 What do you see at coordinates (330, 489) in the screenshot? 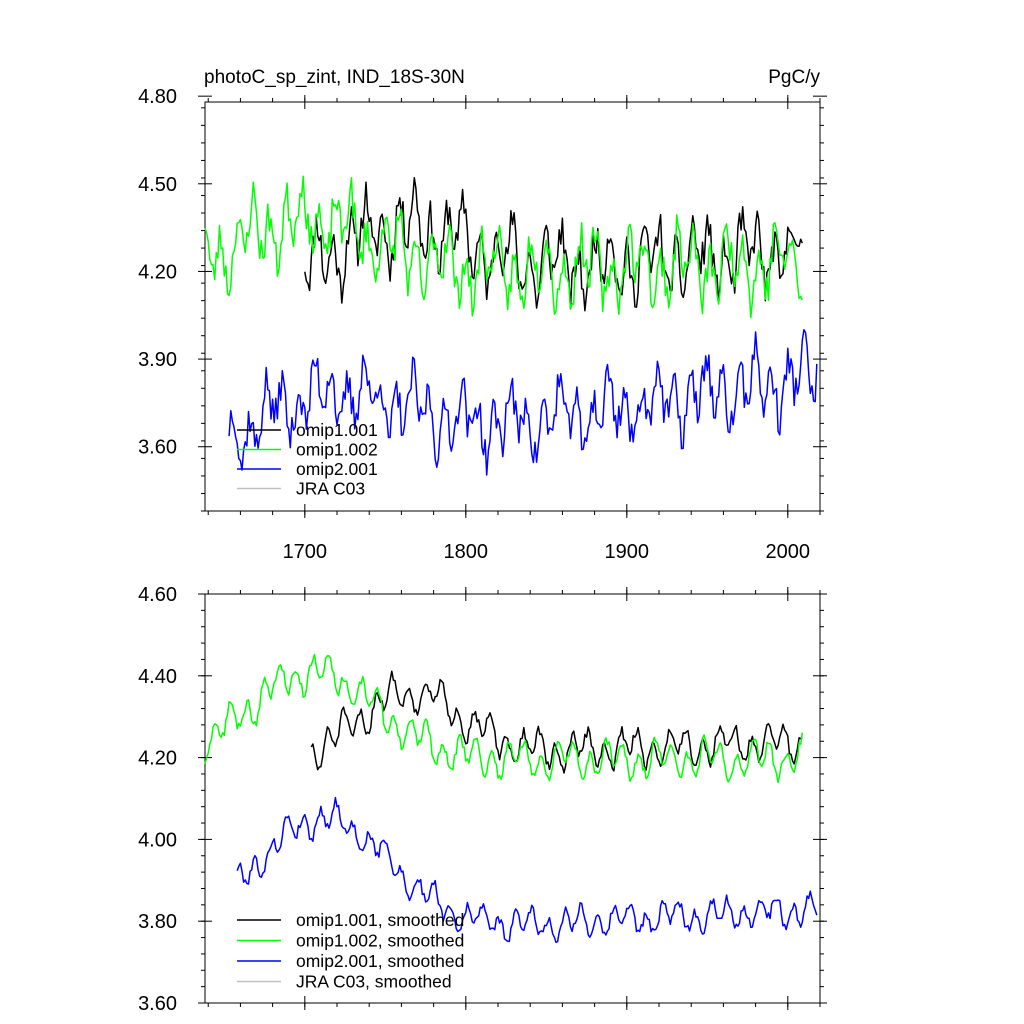
I see `legend-label: JRA C03` at bounding box center [330, 489].